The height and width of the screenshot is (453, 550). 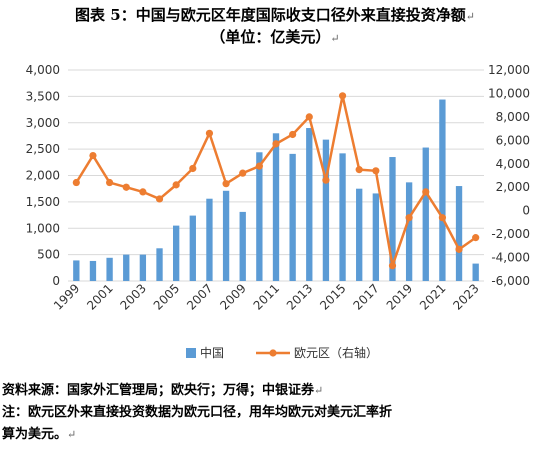 I want to click on x-tick-label: 2021, so click(x=432, y=296).